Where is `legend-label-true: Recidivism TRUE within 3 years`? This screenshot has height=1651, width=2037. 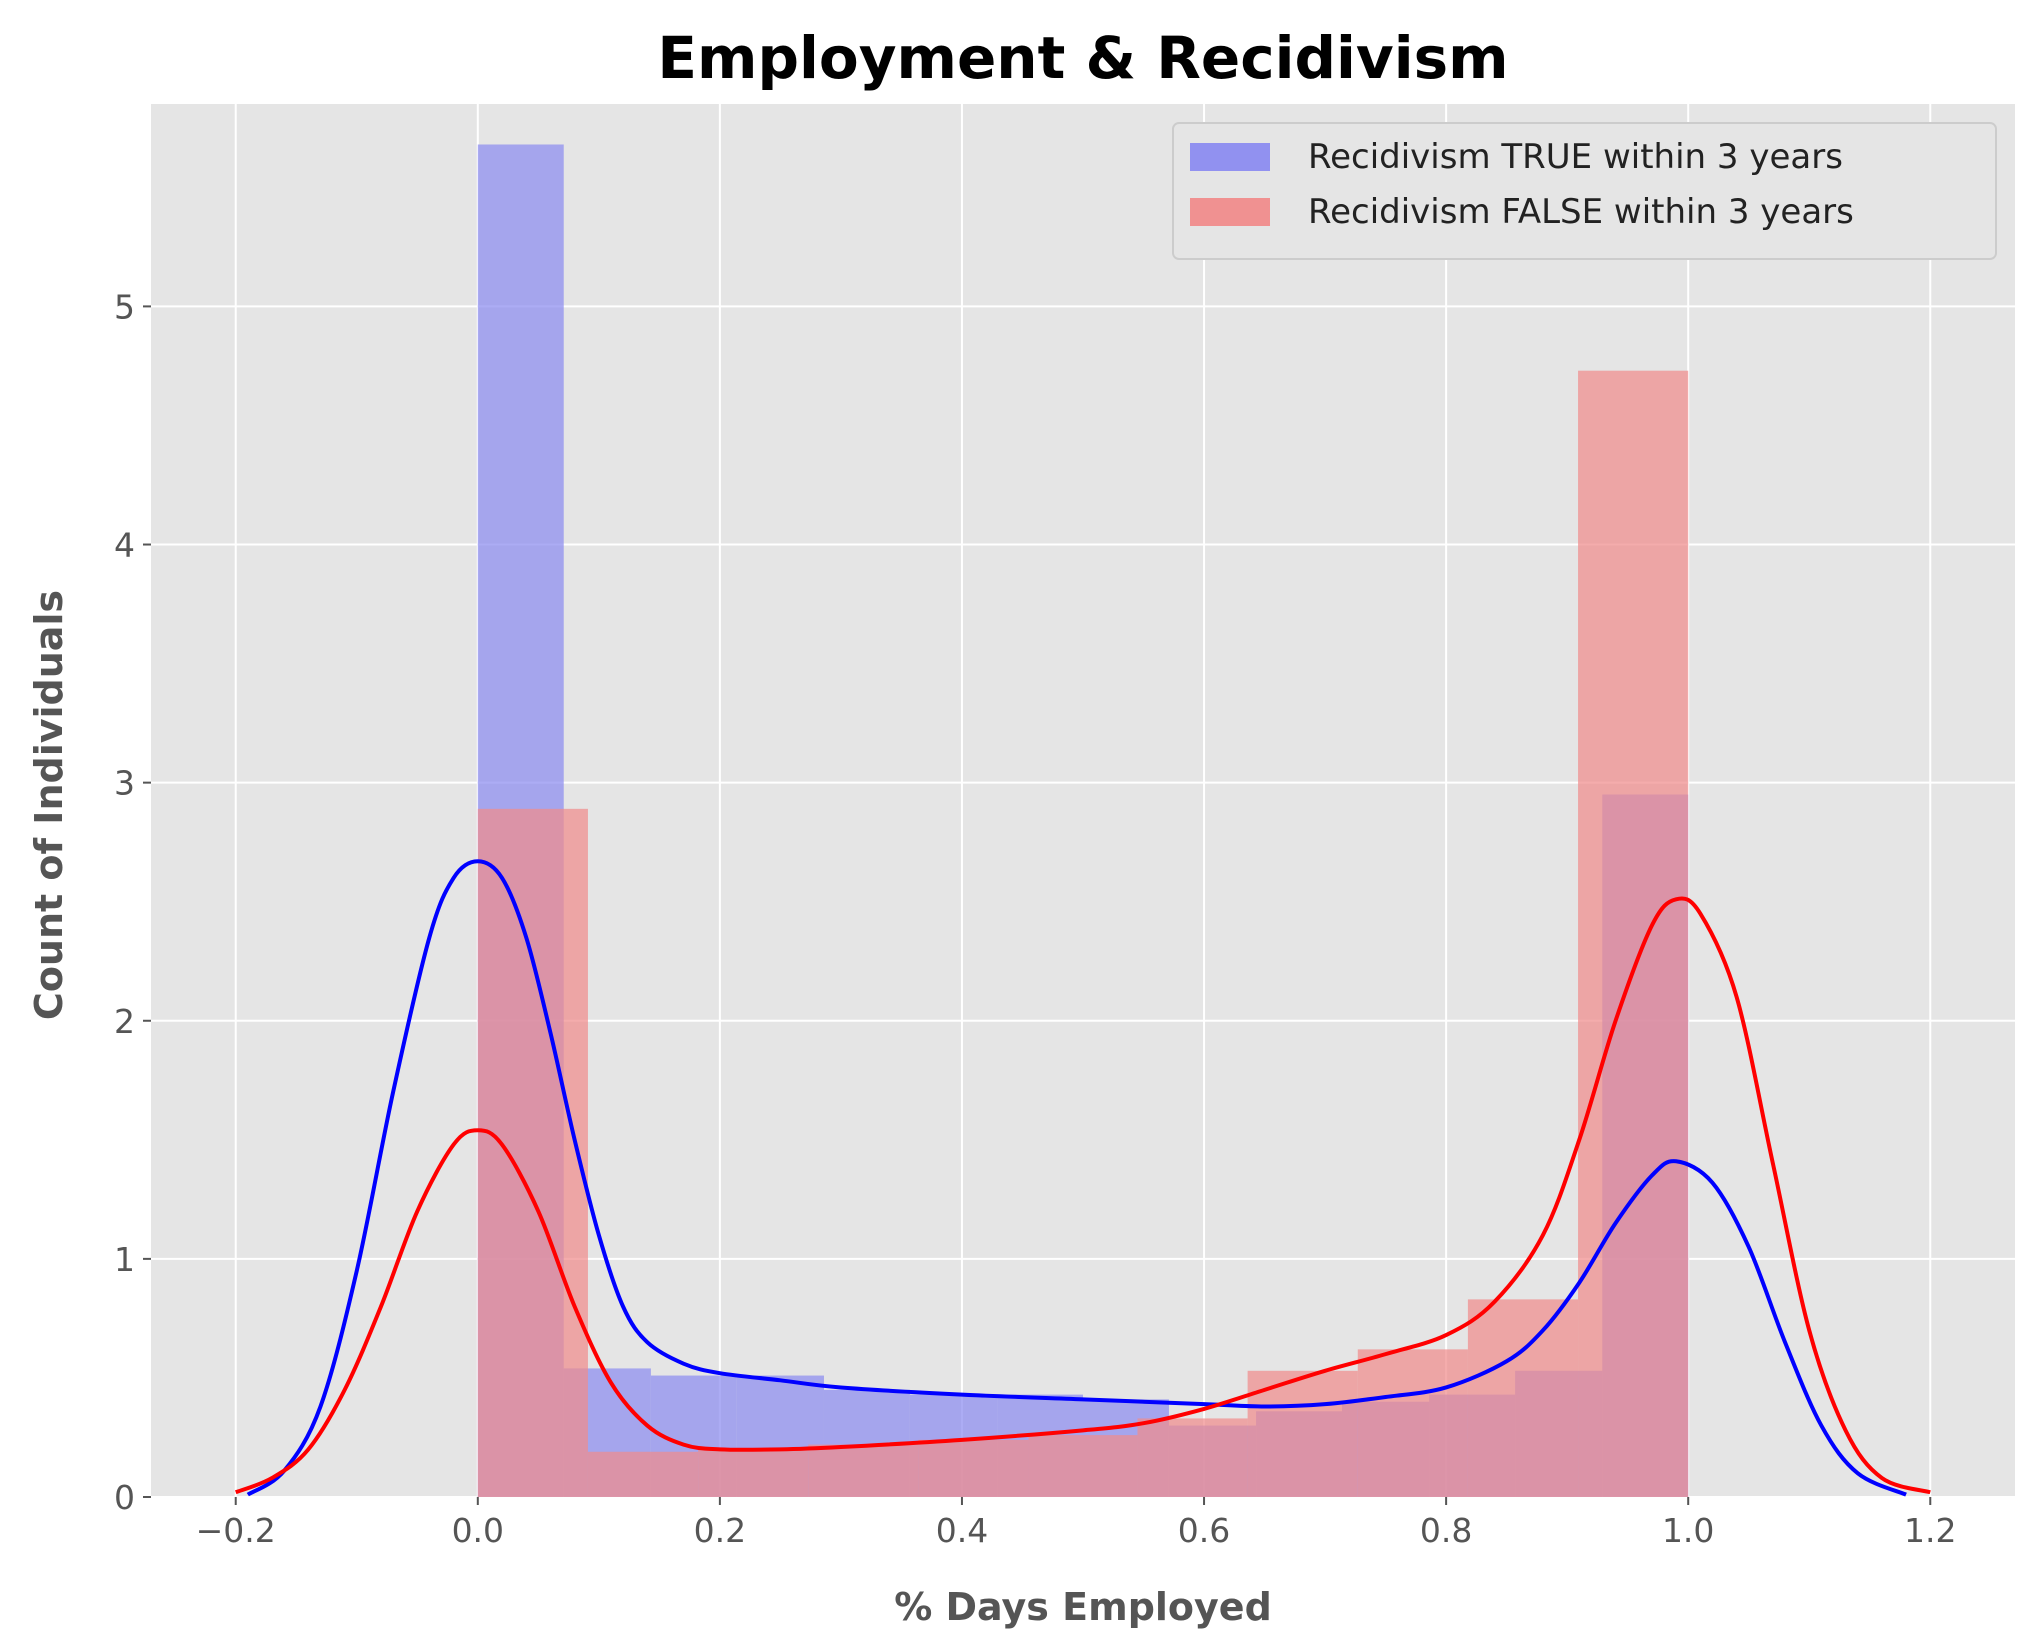
legend-label-true: Recidivism TRUE within 3 years is located at coordinates (1575, 157).